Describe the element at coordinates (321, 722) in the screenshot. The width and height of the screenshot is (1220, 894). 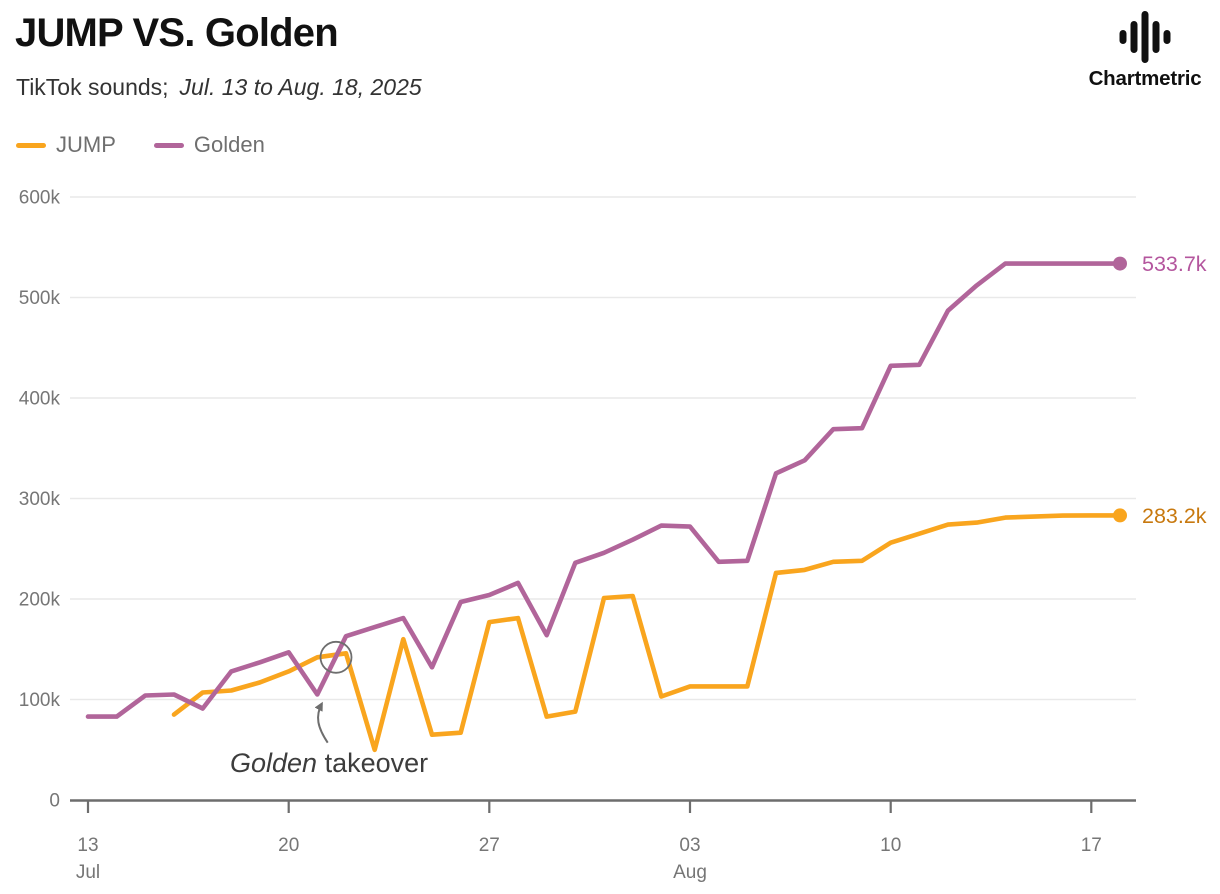
I see `annotation-arrow` at that location.